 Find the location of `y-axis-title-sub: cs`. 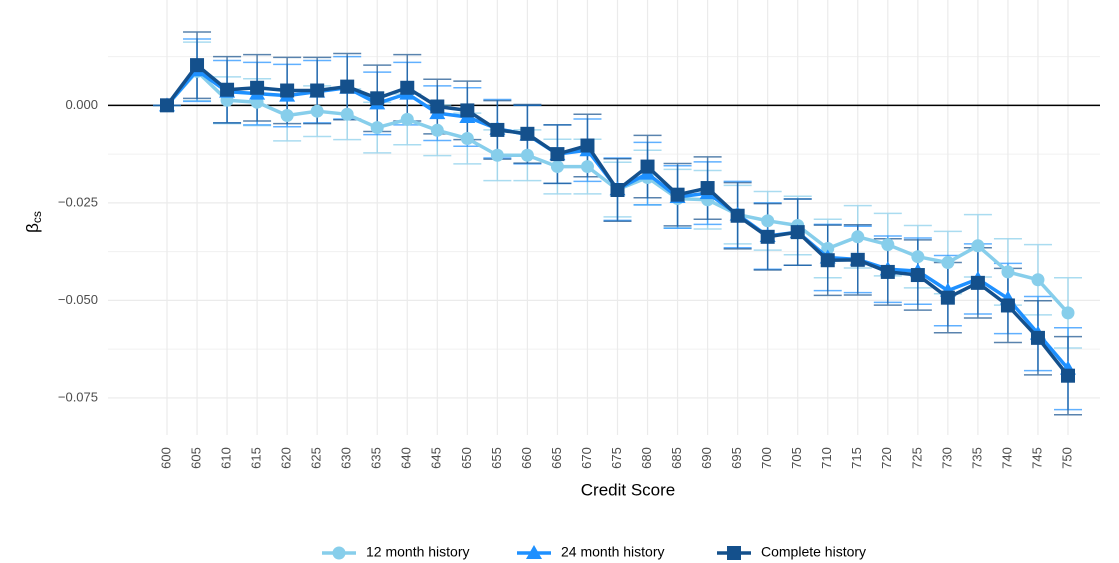

y-axis-title-sub: cs is located at coordinates (37, 217).